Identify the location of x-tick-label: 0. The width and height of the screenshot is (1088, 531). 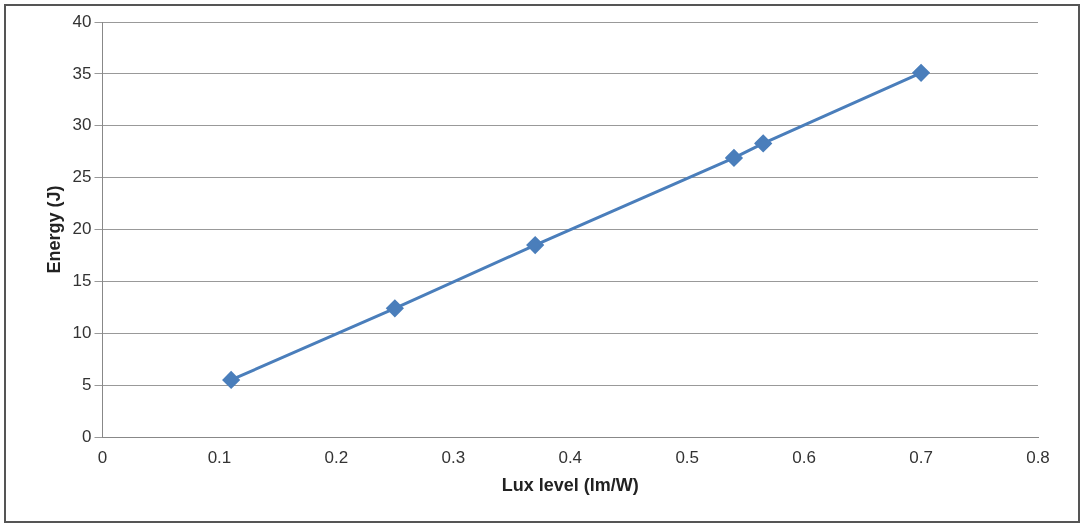
(102, 457).